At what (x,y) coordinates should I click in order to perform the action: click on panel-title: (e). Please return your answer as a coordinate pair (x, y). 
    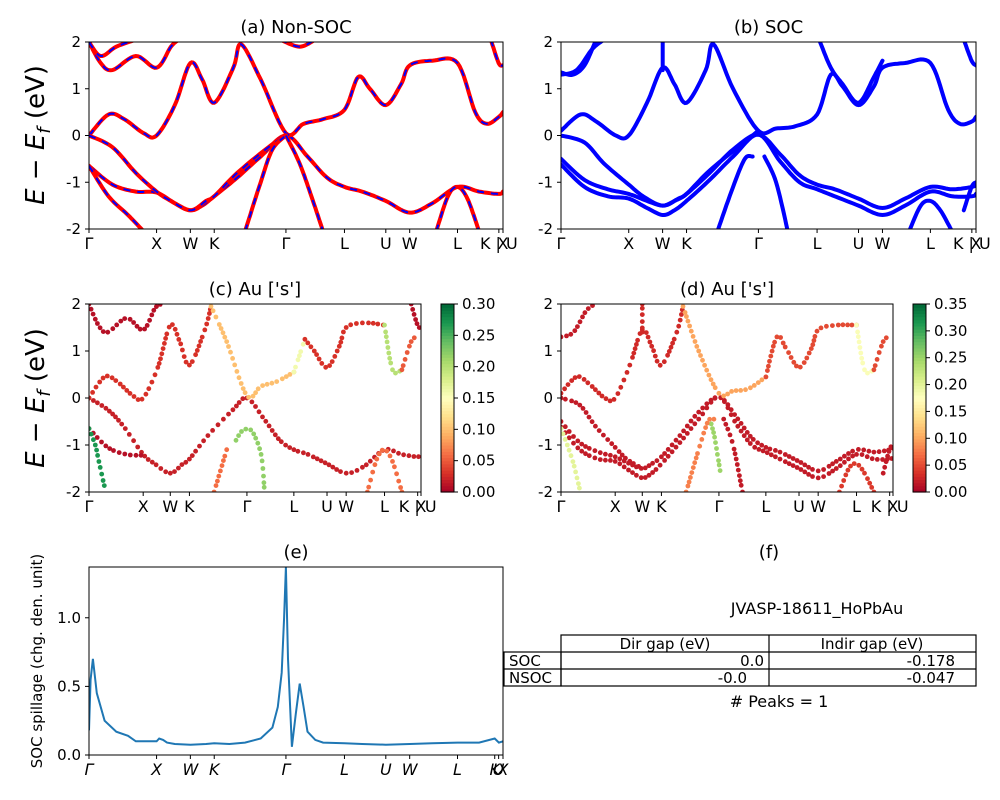
    Looking at the image, I should click on (295, 552).